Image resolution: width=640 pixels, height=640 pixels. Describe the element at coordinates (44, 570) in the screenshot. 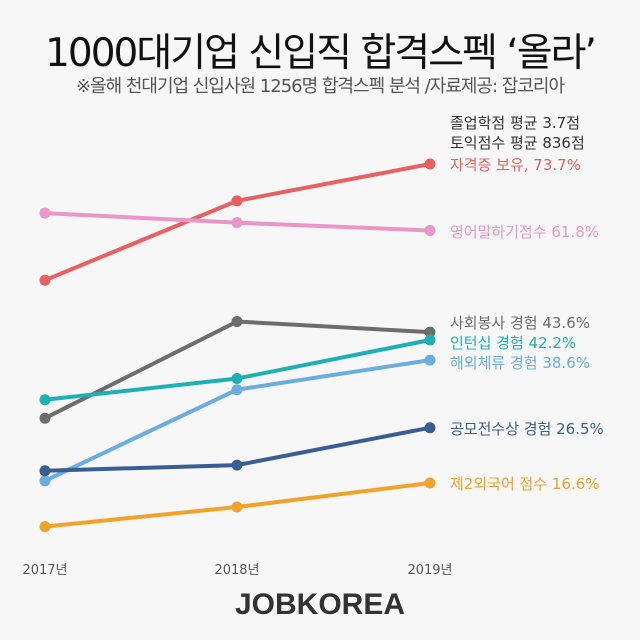

I see `x-tick-label: 2017년` at that location.